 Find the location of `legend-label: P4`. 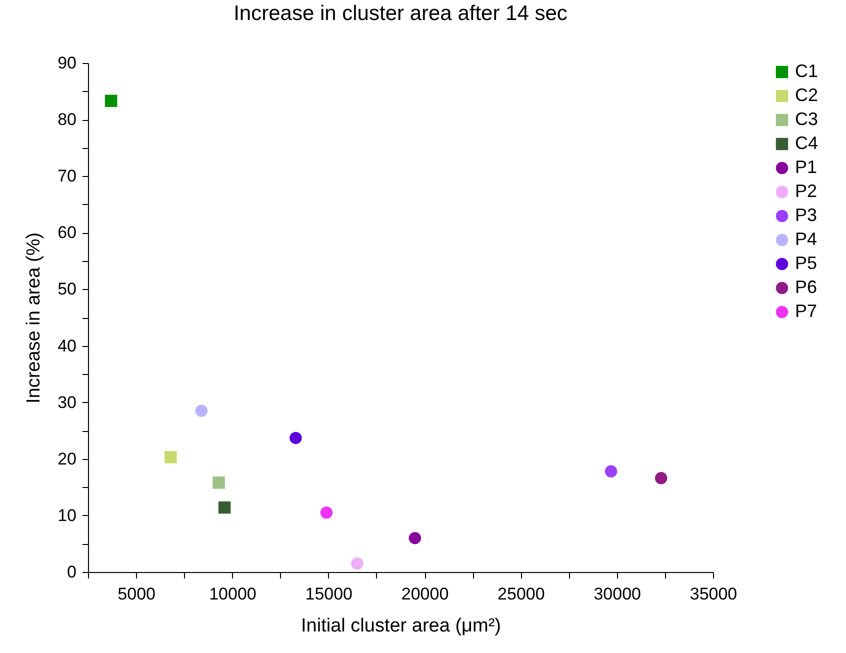

legend-label: P4 is located at coordinates (806, 239).